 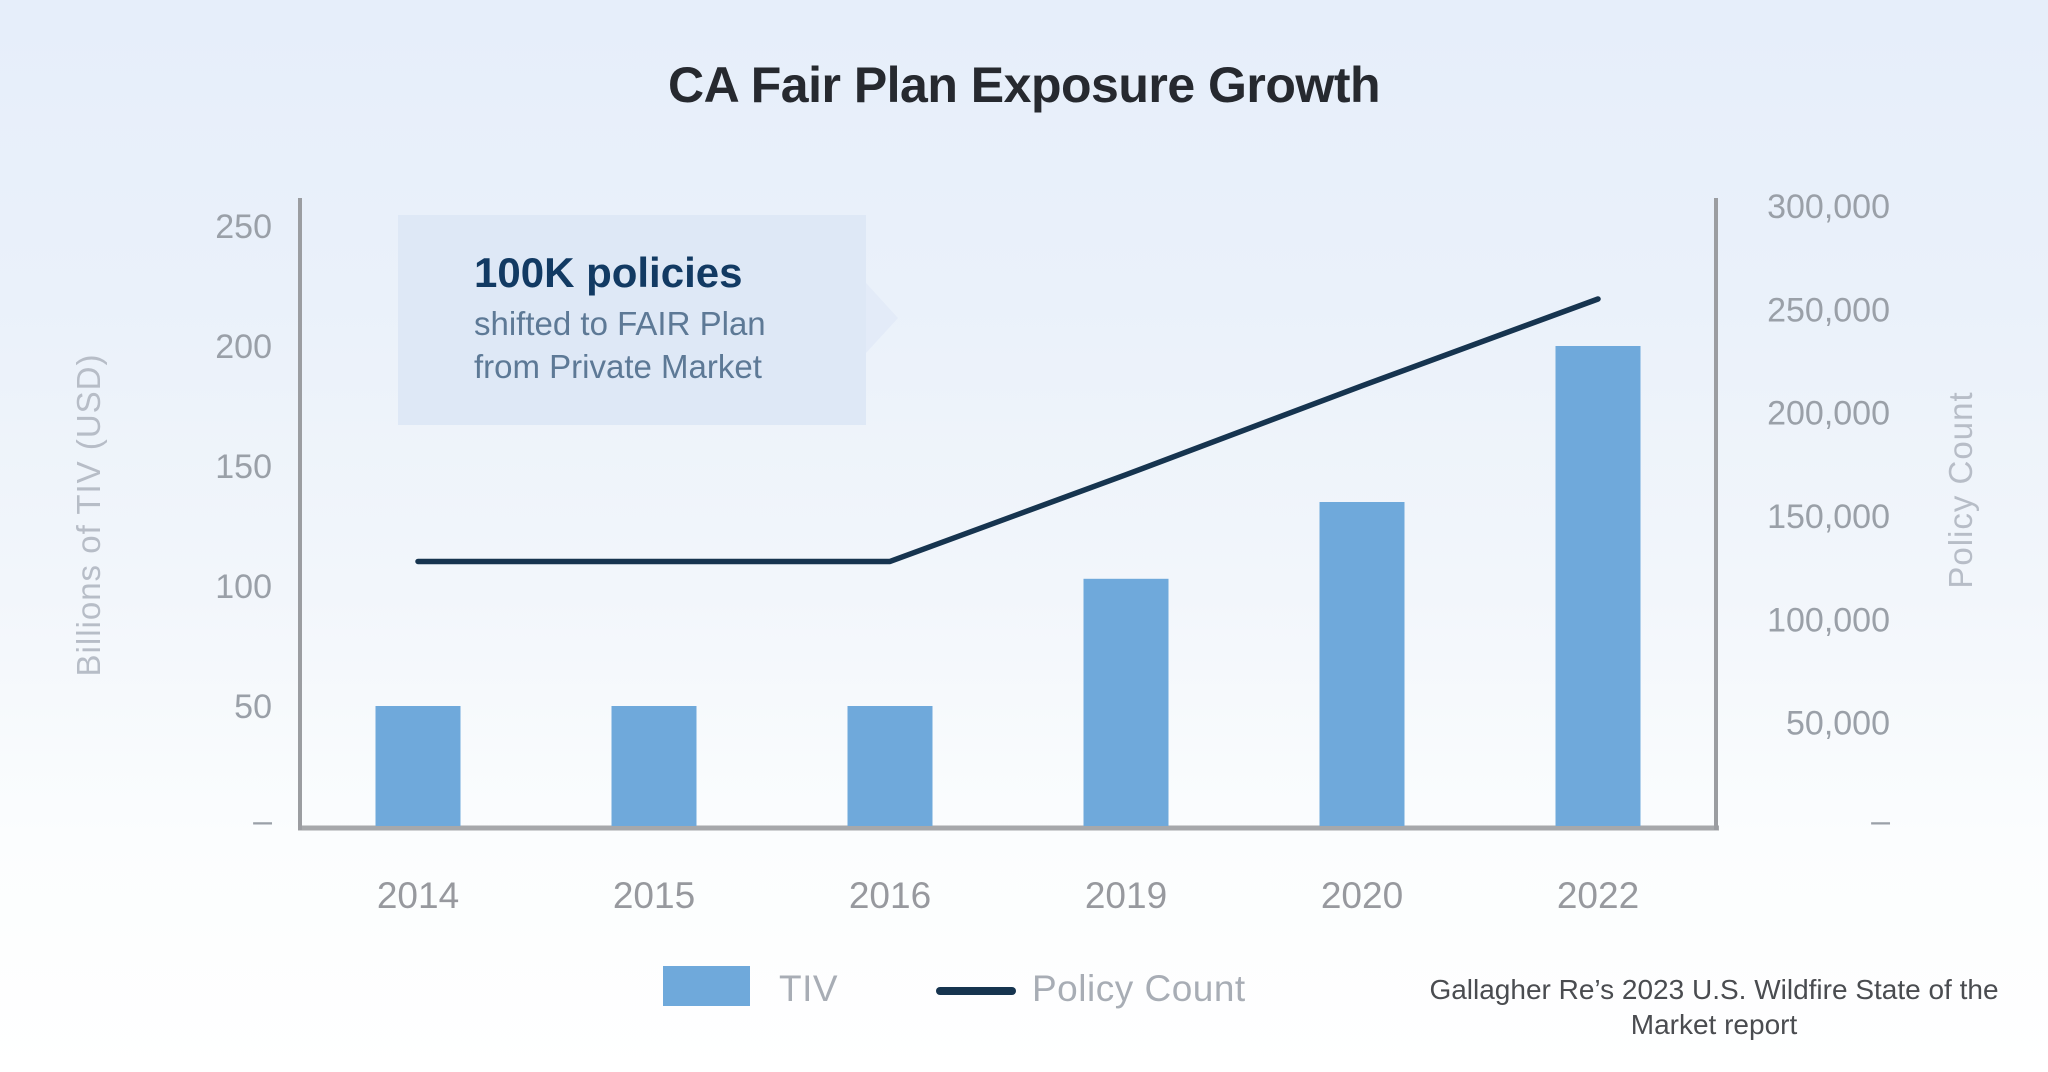 What do you see at coordinates (618, 367) in the screenshot?
I see `callout-body-line2: from Private Market` at bounding box center [618, 367].